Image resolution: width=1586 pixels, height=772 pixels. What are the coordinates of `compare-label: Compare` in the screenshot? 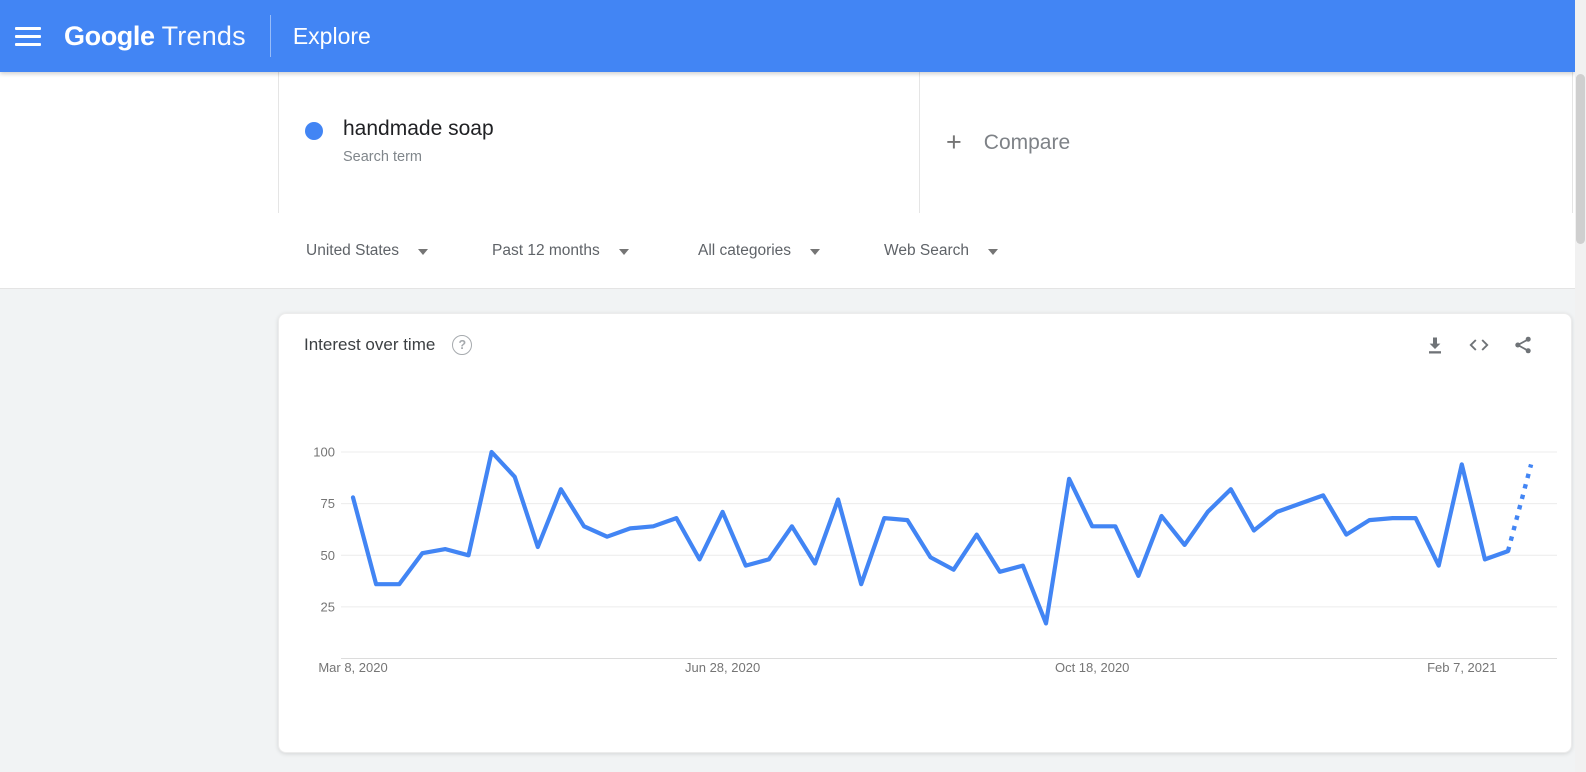 It's located at (1027, 142).